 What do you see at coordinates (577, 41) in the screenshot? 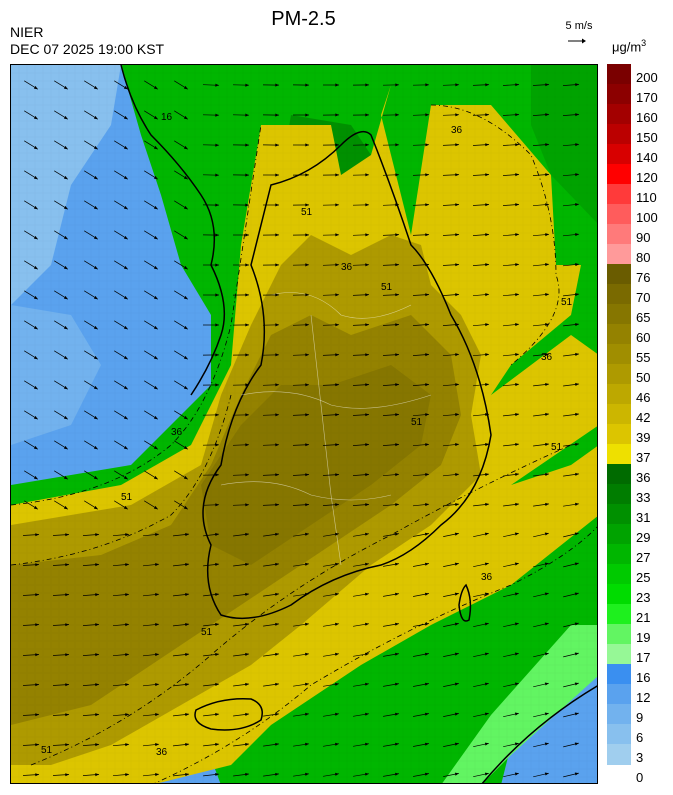
I see `wind-reference-arrow-icon` at bounding box center [577, 41].